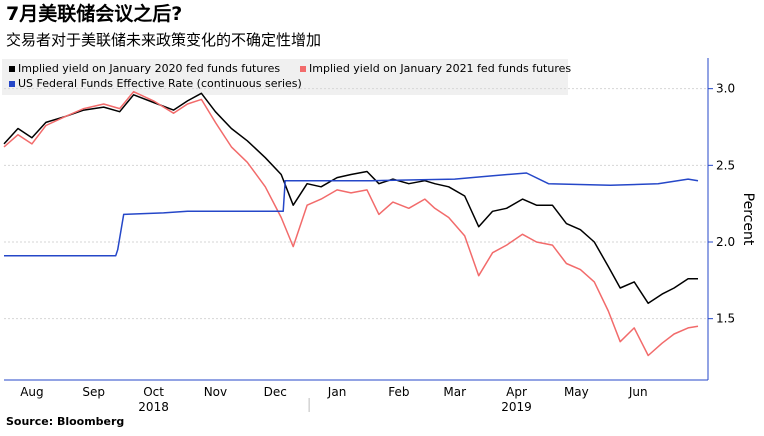 This screenshot has height=436, width=764. Describe the element at coordinates (398, 392) in the screenshot. I see `x-tick-label-6: Feb` at that location.